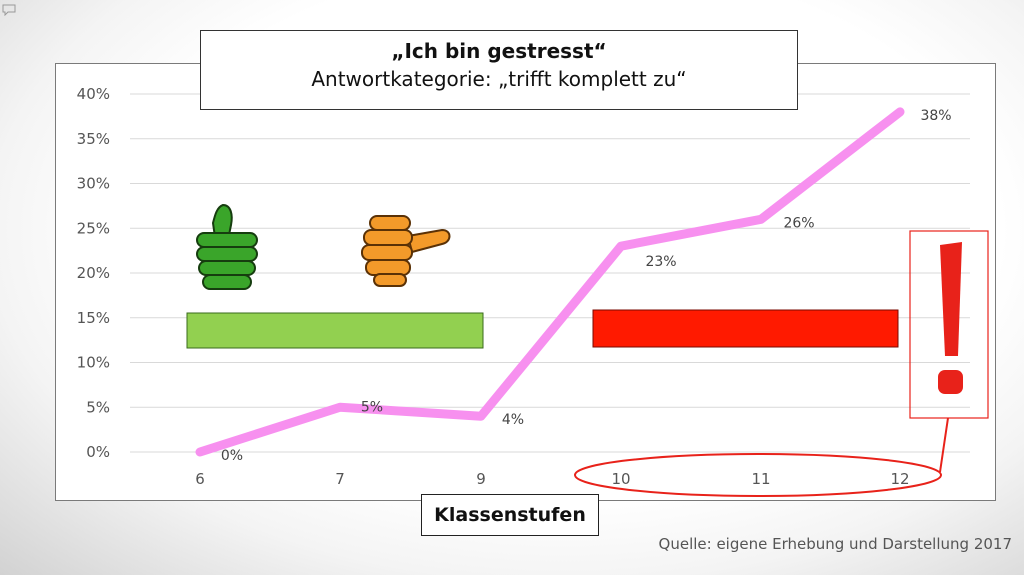 The image size is (1024, 575). I want to click on data-label: 38%, so click(935, 116).